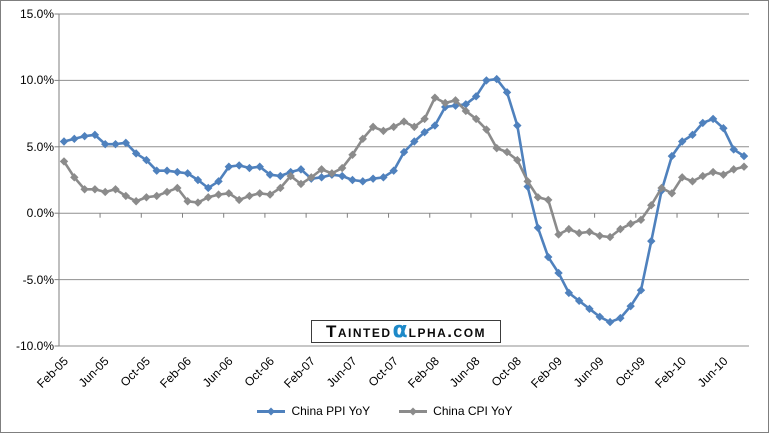  What do you see at coordinates (473, 411) in the screenshot?
I see `legend-label-cpi: China CPI YoY` at bounding box center [473, 411].